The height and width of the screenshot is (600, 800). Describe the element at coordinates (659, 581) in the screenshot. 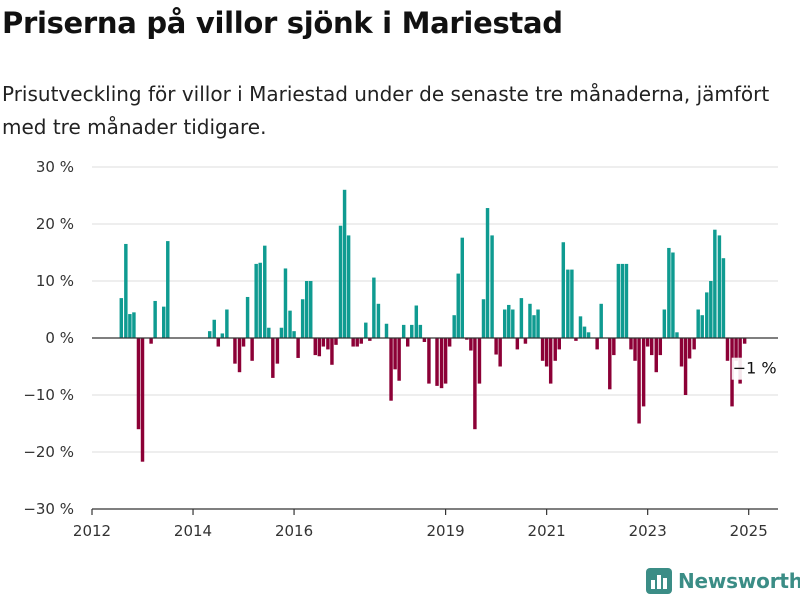

I see `newsworthy-logo-icon` at that location.